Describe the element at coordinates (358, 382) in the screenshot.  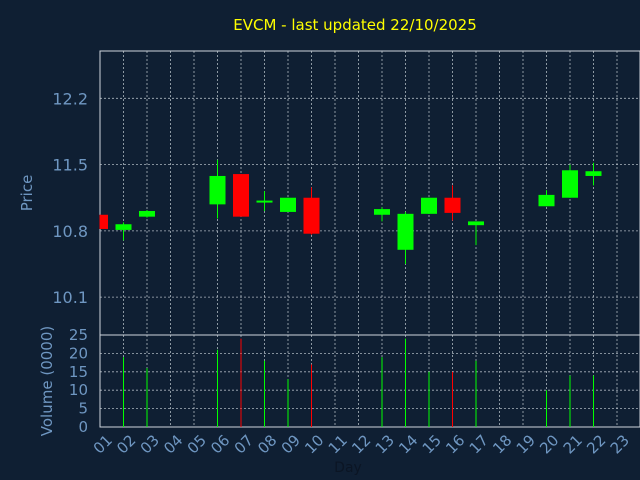
I see `volume-bars` at that location.